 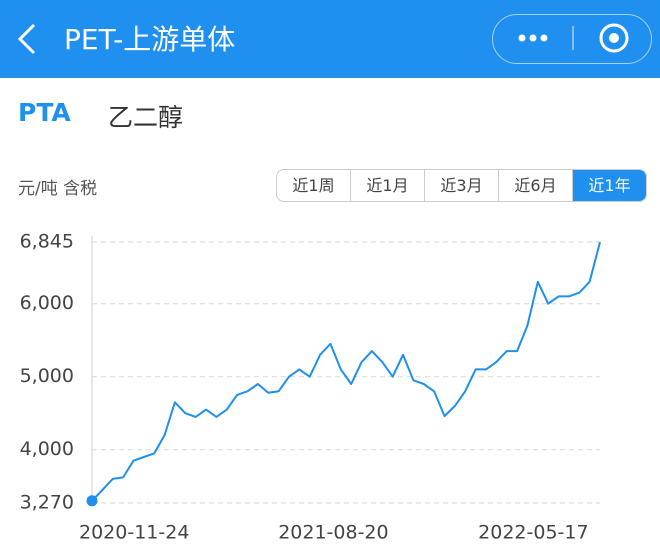 What do you see at coordinates (609, 185) in the screenshot?
I see `range-button: 近1年` at bounding box center [609, 185].